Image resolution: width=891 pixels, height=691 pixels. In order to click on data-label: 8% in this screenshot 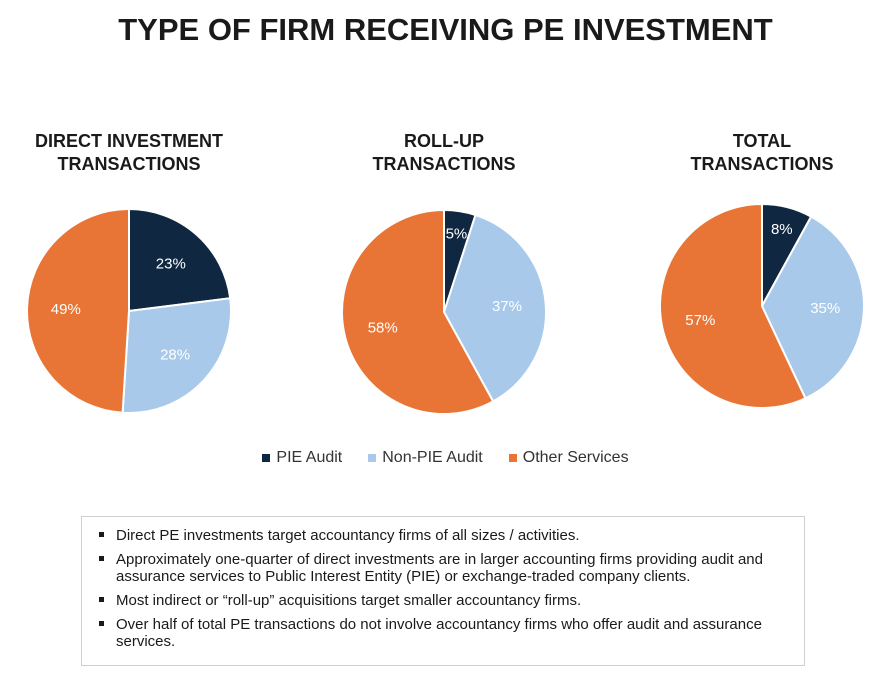, I will do `click(782, 229)`.